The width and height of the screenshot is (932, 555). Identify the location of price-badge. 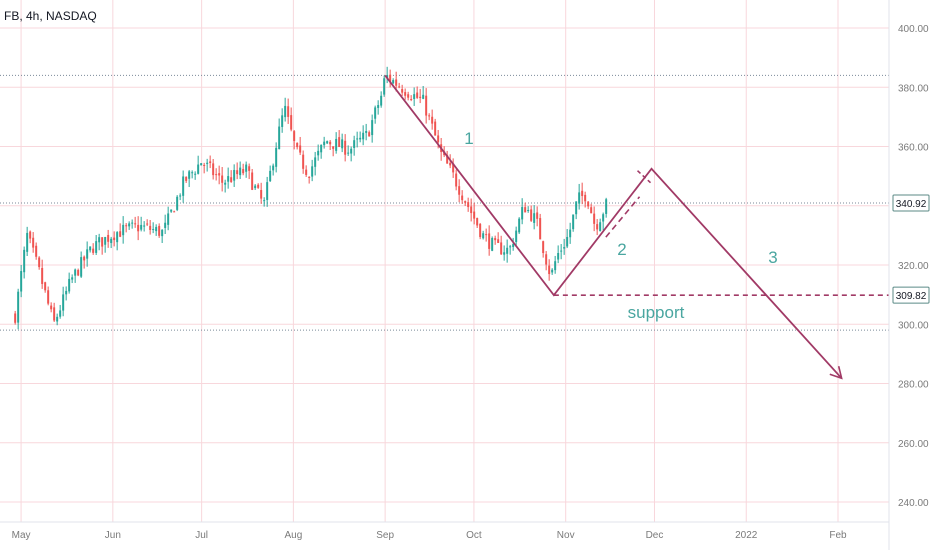
(911, 295).